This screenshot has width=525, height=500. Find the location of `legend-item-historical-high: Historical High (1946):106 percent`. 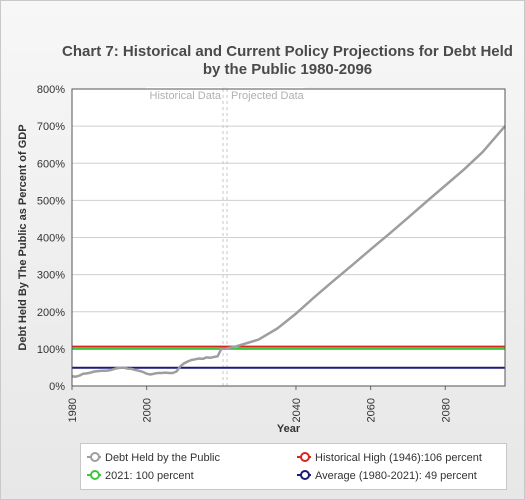

legend-item-historical-high: Historical High (1946):106 percent is located at coordinates (389, 458).